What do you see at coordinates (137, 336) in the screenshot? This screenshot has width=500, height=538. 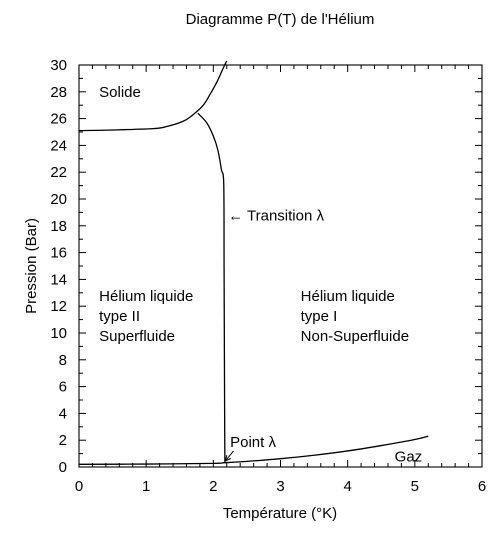 I see `annotation-helium-II-3: Superfluide` at bounding box center [137, 336].